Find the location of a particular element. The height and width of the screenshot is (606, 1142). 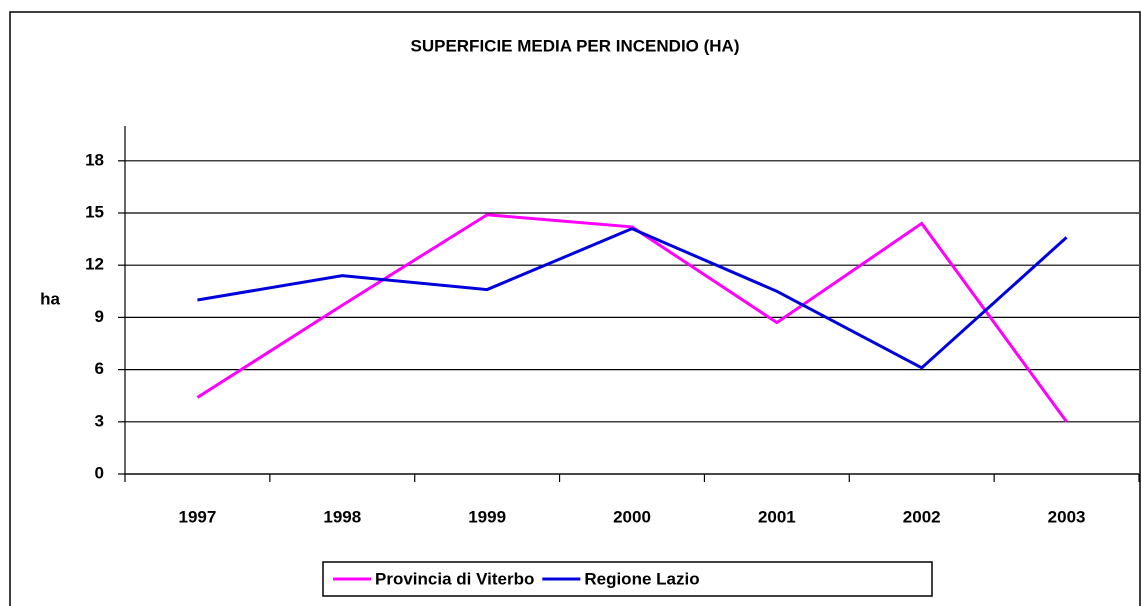

y-tick-label: 12 is located at coordinates (94, 264).